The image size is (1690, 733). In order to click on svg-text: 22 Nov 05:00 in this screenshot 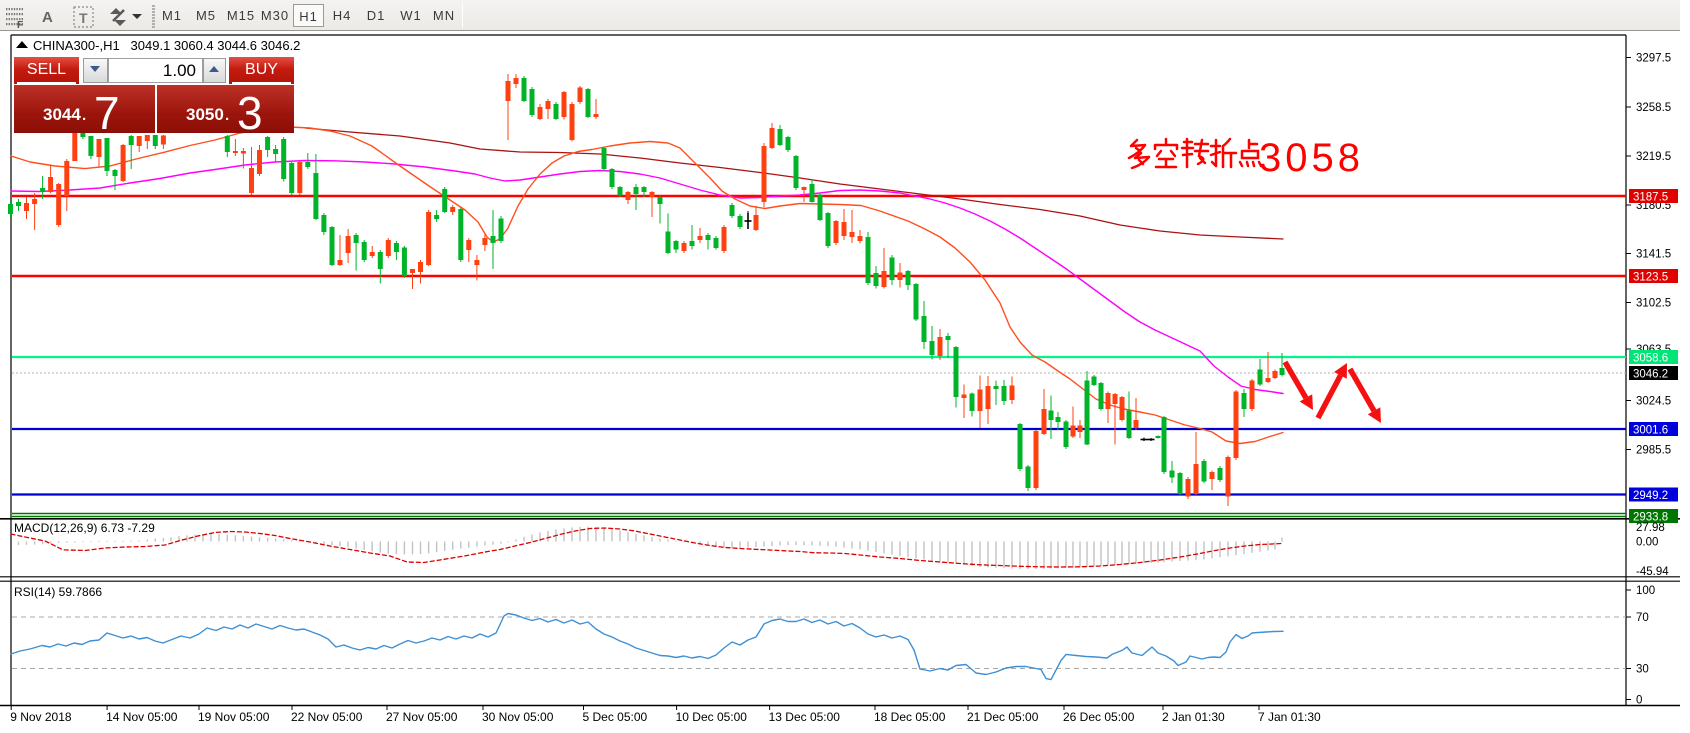, I will do `click(327, 717)`.